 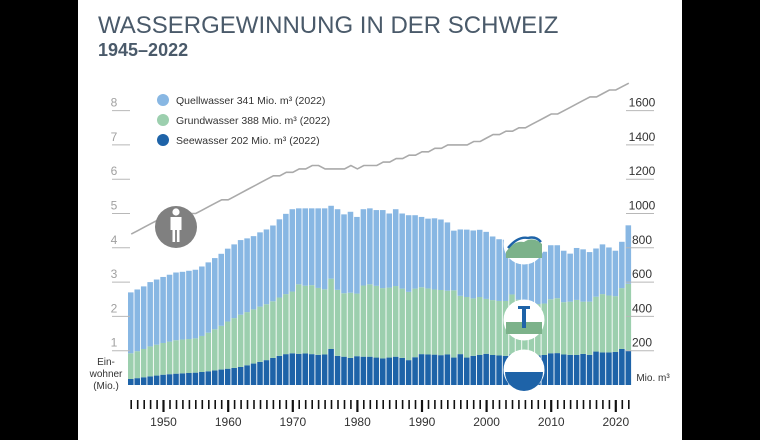 What do you see at coordinates (114, 171) in the screenshot?
I see `left-tick-label: 6` at bounding box center [114, 171].